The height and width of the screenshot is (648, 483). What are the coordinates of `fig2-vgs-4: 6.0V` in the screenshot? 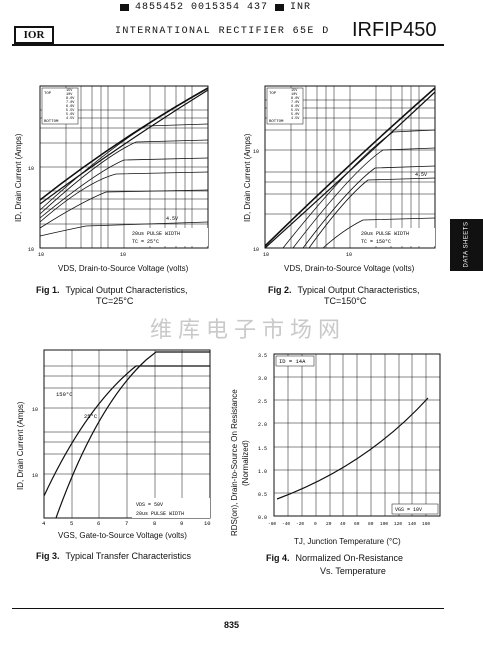 It's located at (295, 107).